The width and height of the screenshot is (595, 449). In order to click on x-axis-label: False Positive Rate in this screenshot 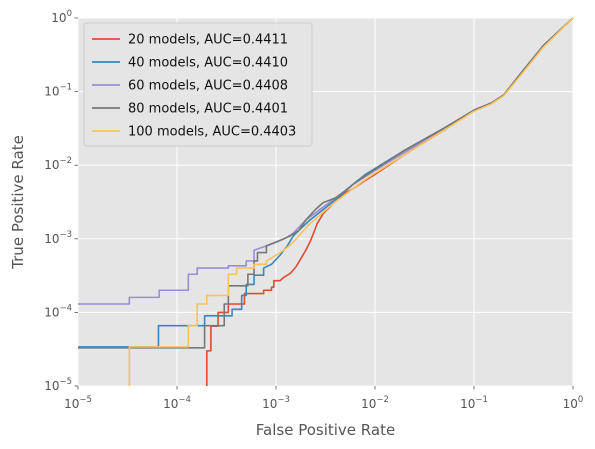, I will do `click(325, 430)`.